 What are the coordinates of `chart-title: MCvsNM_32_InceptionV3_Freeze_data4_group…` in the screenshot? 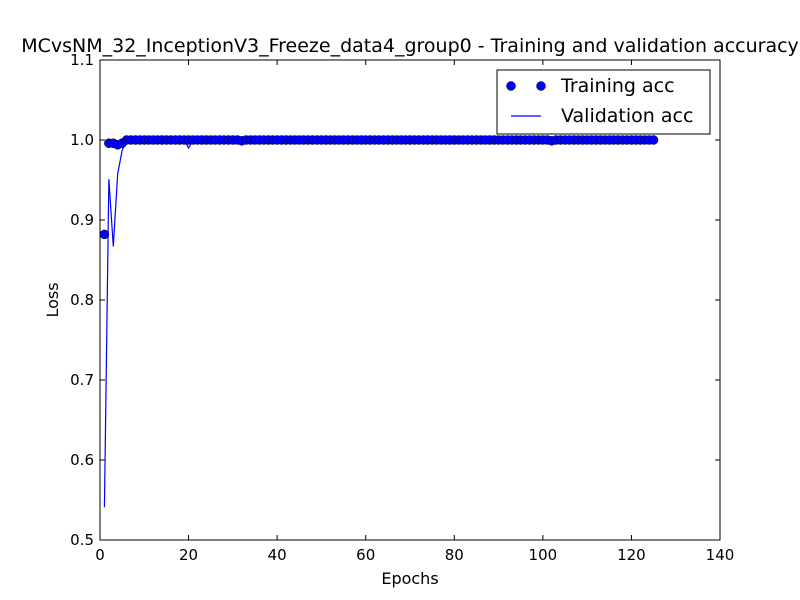 It's located at (410, 46).